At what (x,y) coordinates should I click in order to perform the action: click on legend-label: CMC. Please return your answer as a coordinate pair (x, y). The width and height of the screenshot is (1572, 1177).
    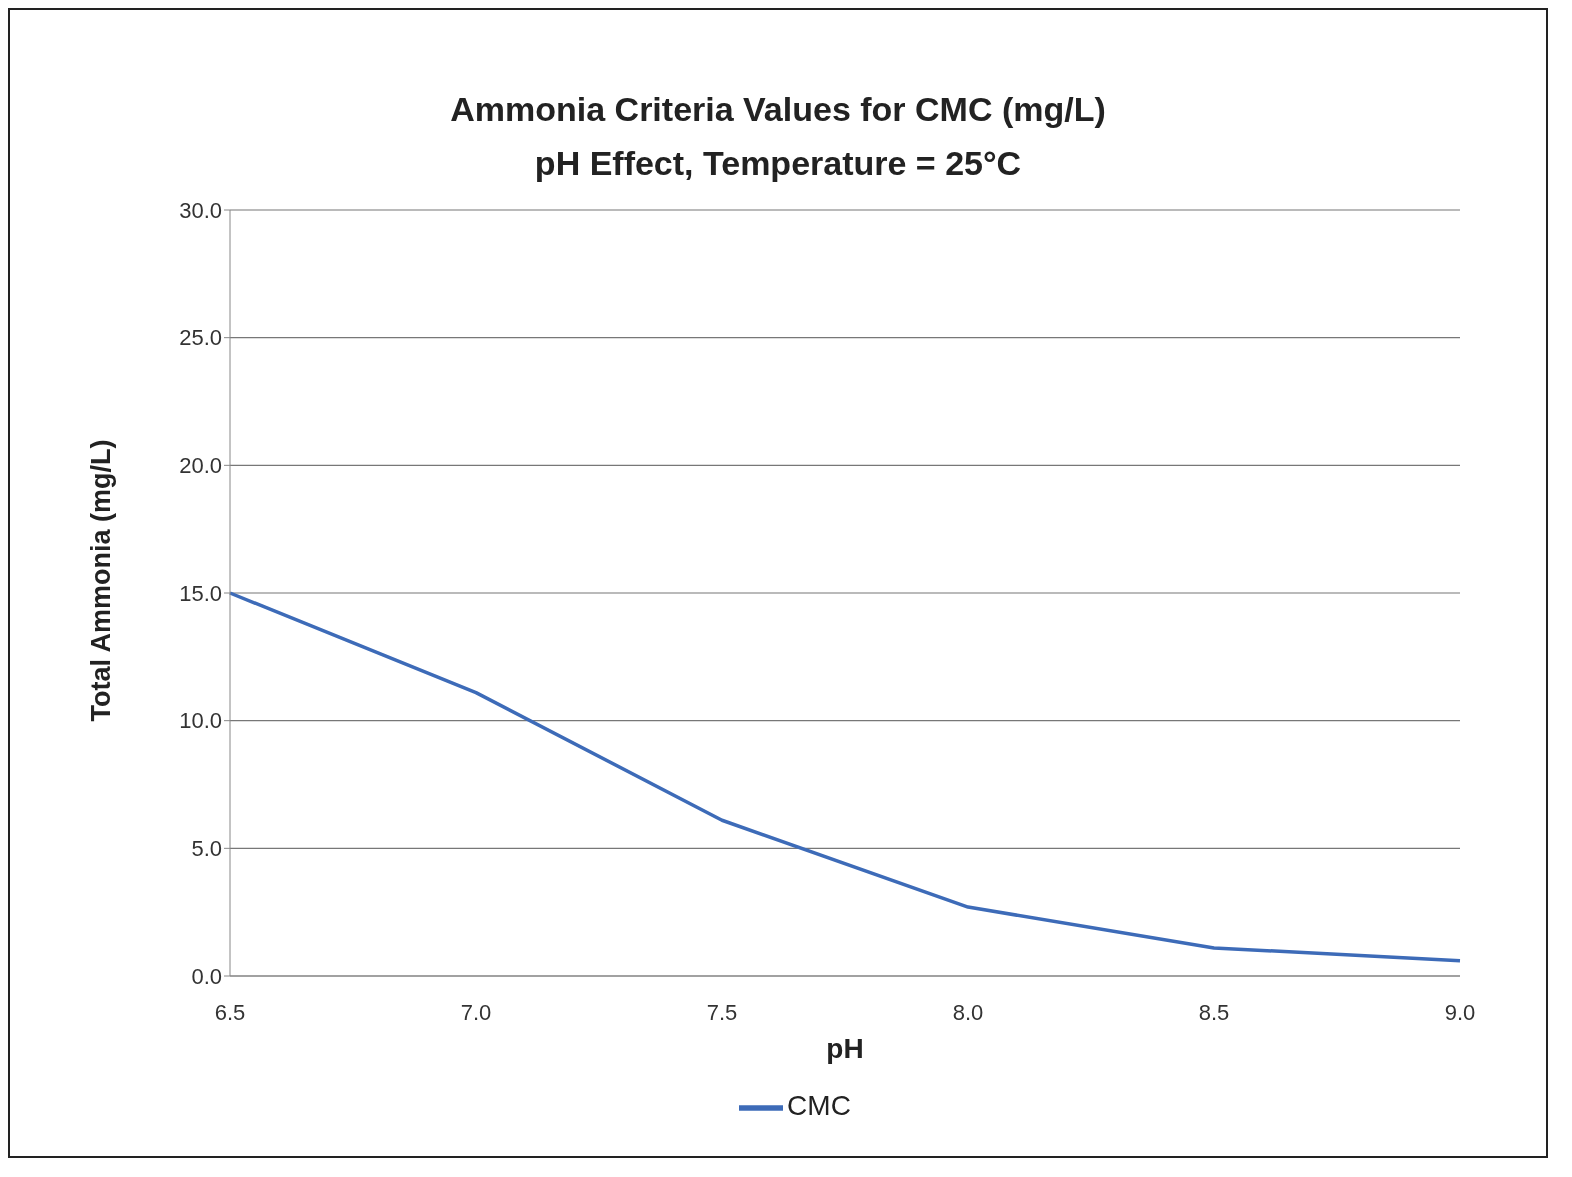
    Looking at the image, I should click on (819, 1106).